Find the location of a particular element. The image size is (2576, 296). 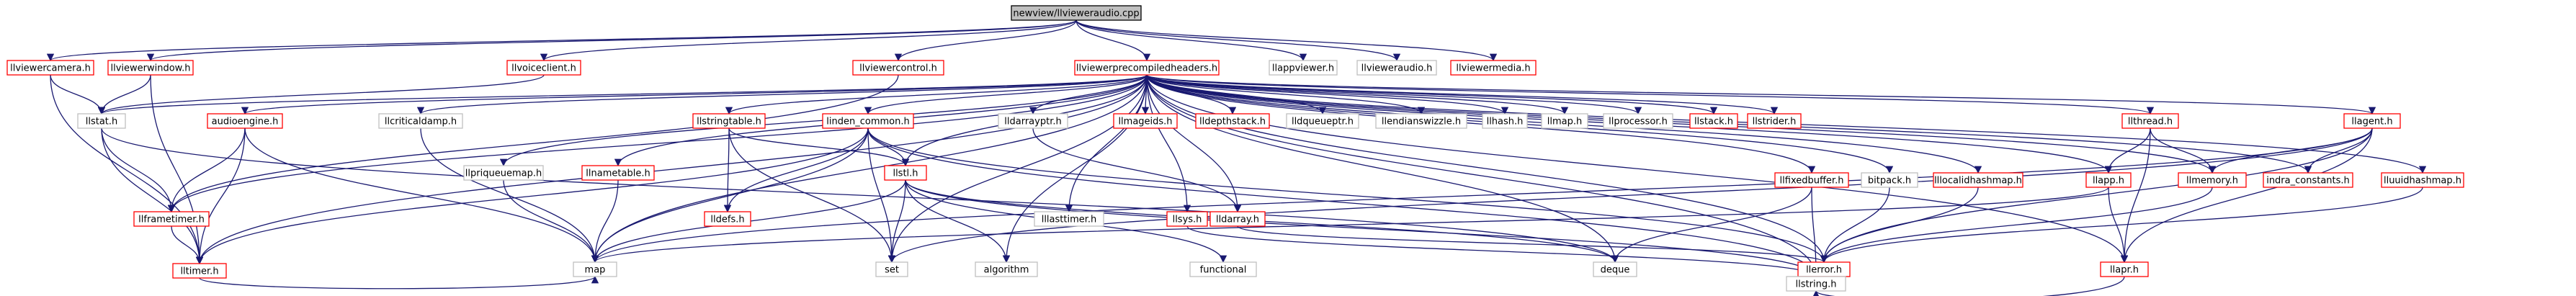

node-llstat-box is located at coordinates (101, 121).